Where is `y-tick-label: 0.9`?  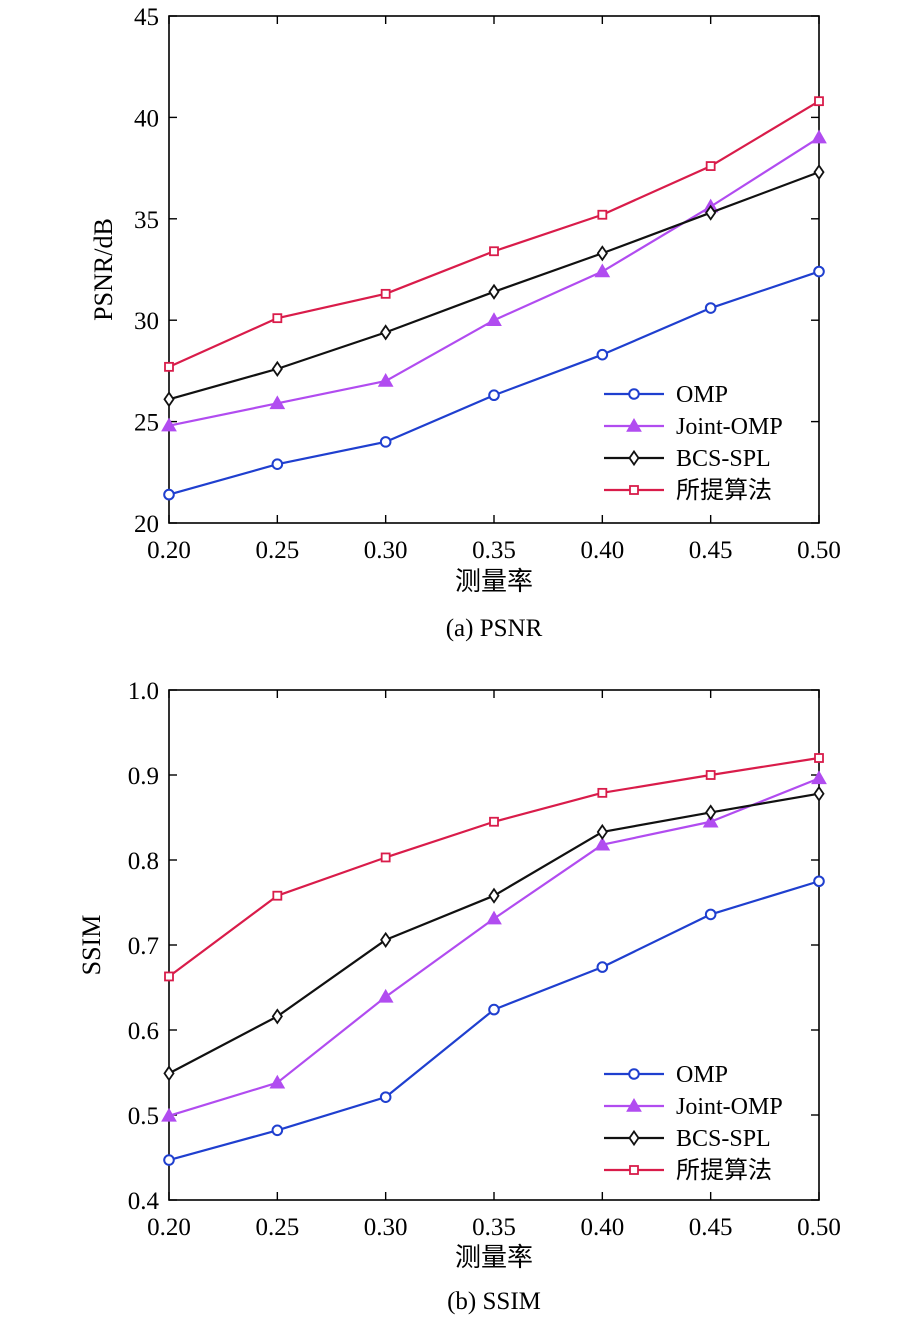
y-tick-label: 0.9 is located at coordinates (143, 776).